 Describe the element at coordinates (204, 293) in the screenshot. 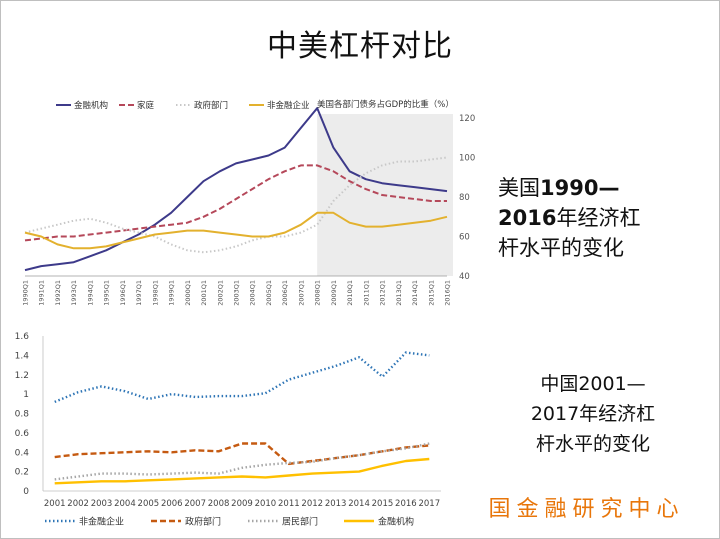

I see `us-x-tick-label: 2001Q1` at that location.